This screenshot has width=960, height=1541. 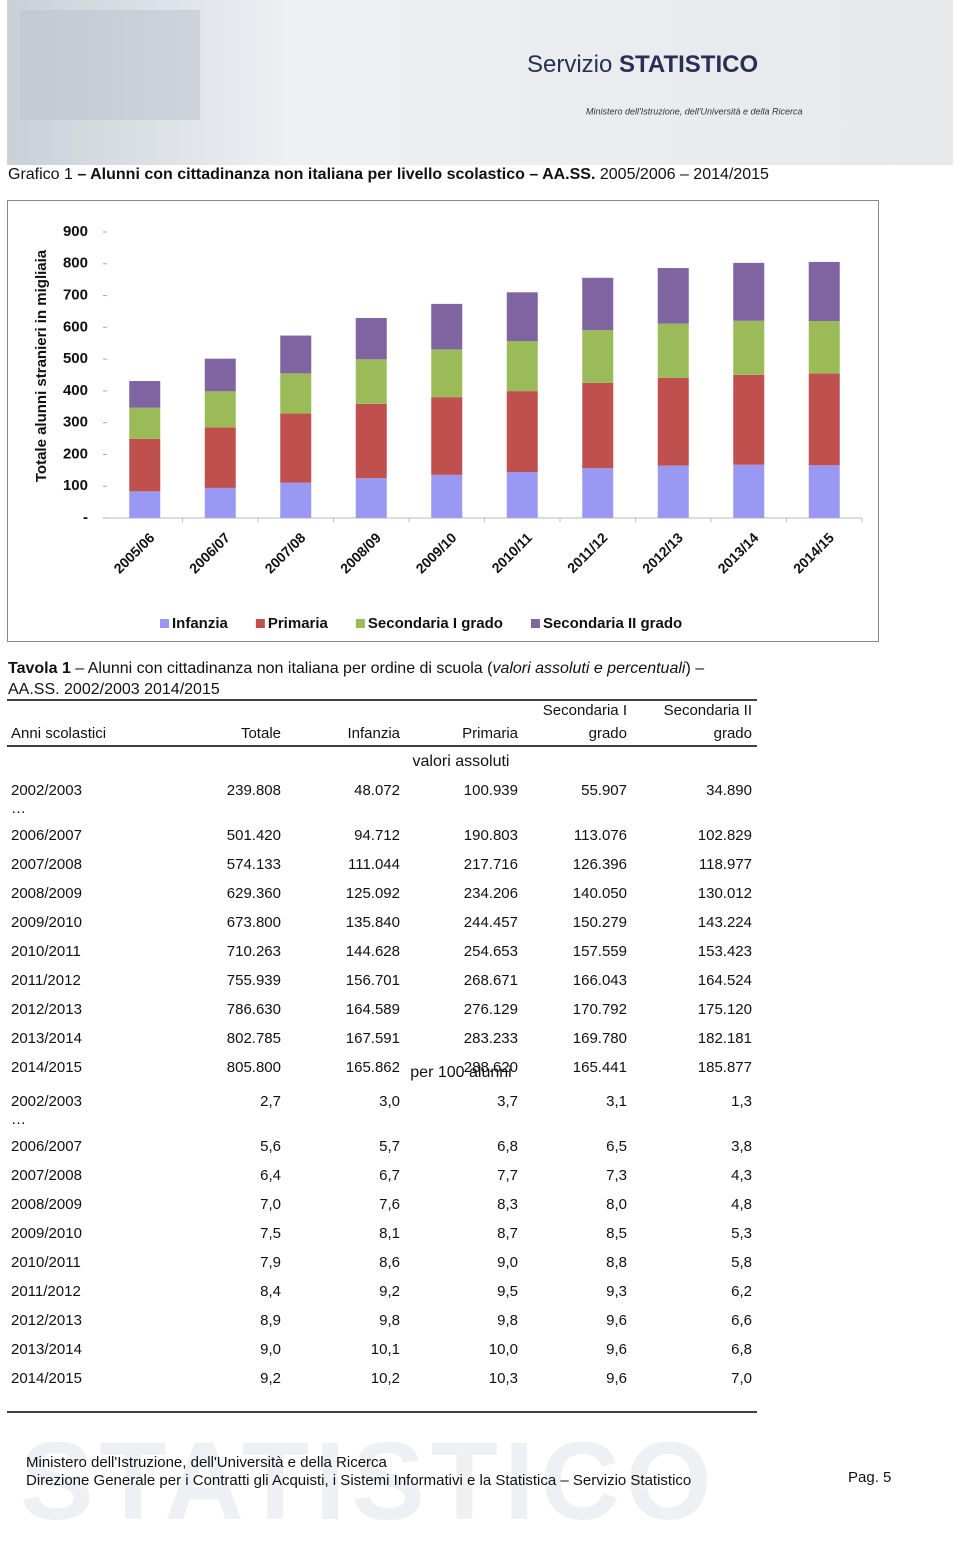 What do you see at coordinates (373, 1009) in the screenshot?
I see `table-cell: 164.589` at bounding box center [373, 1009].